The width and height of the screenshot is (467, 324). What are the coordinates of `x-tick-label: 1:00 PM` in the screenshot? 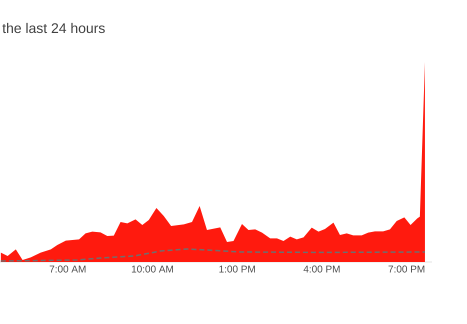 It's located at (237, 269).